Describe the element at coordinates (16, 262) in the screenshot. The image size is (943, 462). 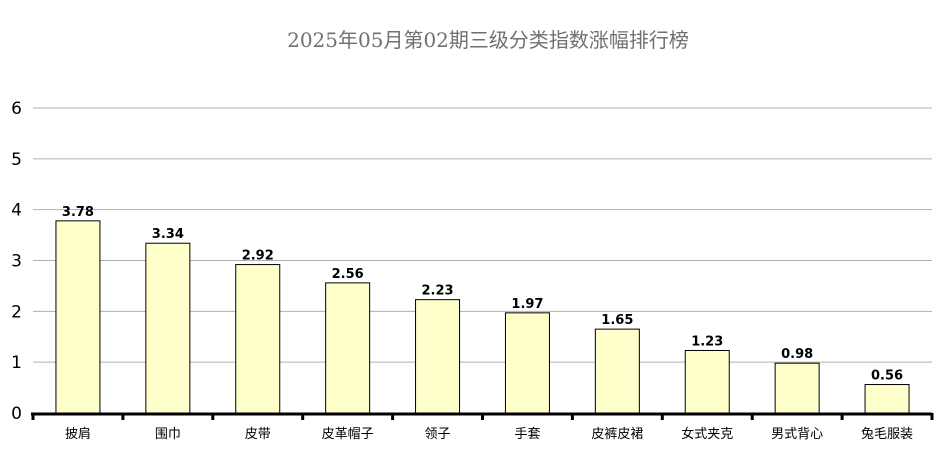
I see `y-tick-label: 3` at that location.